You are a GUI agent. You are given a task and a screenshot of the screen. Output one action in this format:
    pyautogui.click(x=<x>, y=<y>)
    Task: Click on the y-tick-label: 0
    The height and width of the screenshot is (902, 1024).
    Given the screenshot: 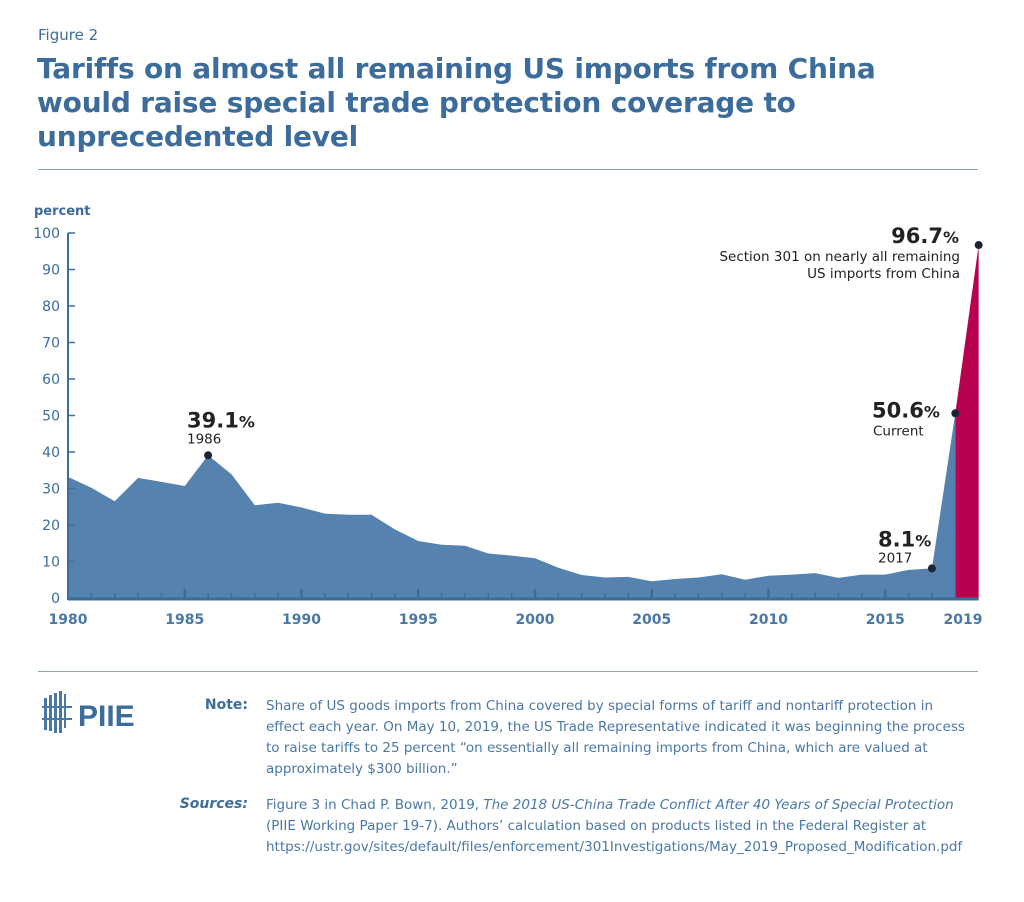 What is the action you would take?
    pyautogui.click(x=55, y=599)
    